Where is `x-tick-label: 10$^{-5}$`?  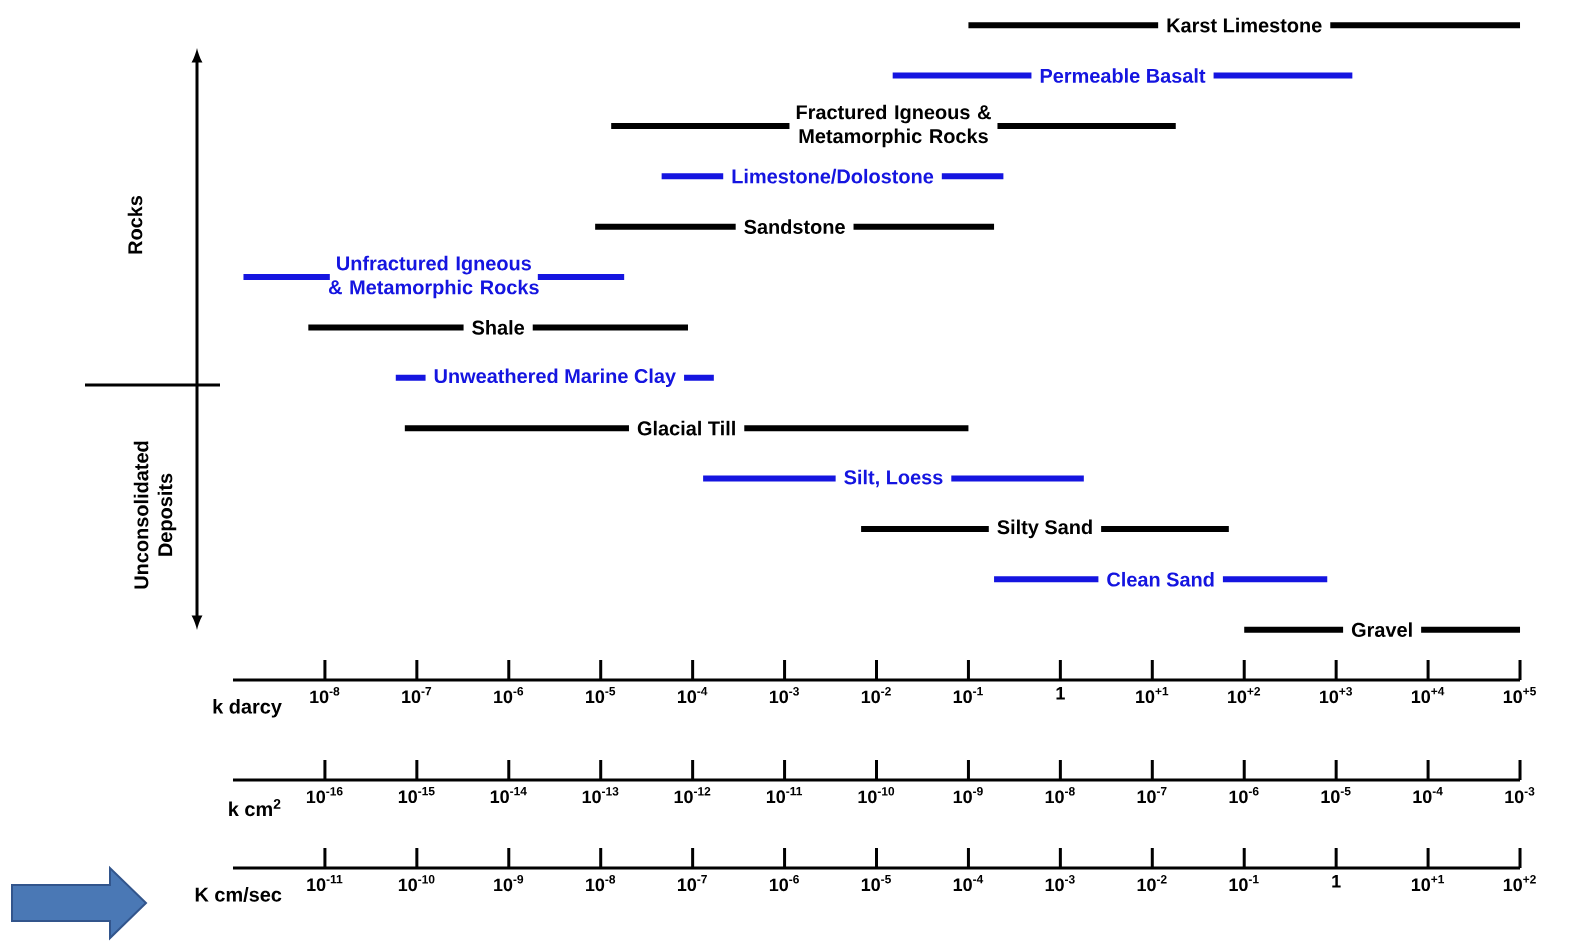 x-tick-label: 10$^{-5}$ is located at coordinates (601, 695).